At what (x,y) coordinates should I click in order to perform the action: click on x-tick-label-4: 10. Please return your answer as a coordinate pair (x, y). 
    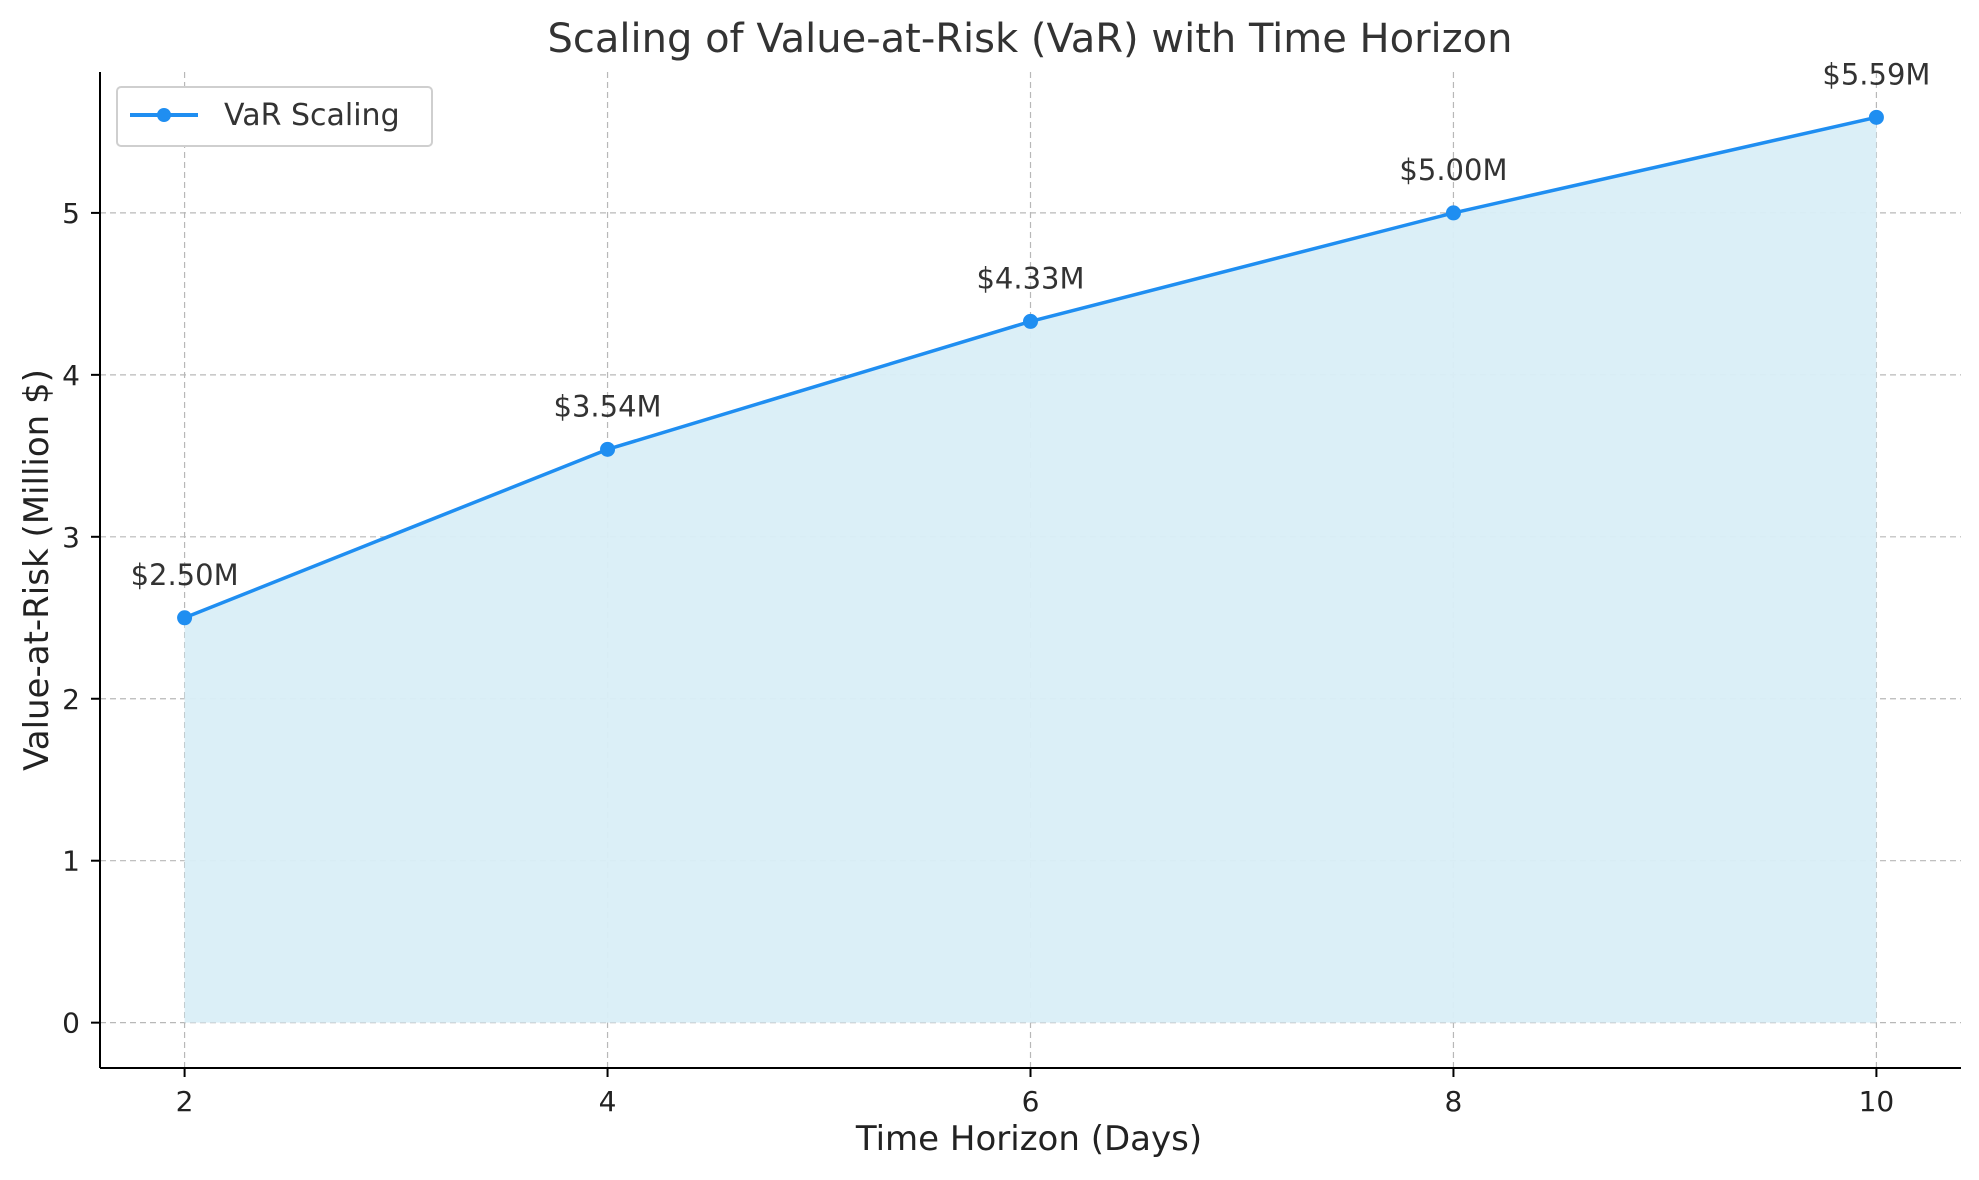
    Looking at the image, I should click on (1877, 1101).